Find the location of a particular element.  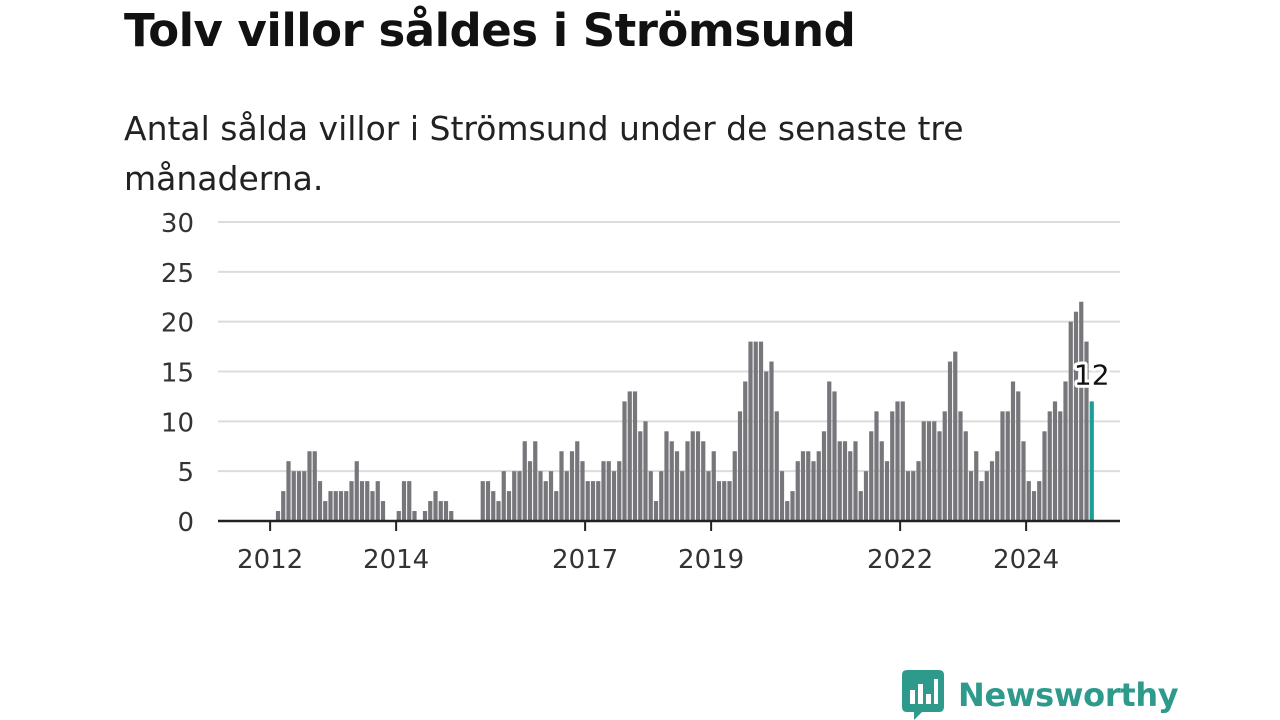

y-tick-label: 10 is located at coordinates (177, 423).